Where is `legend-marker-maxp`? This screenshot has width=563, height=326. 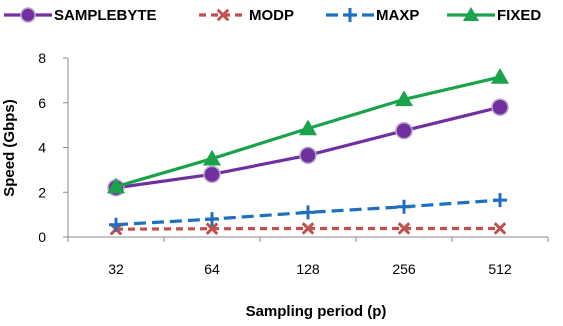
legend-marker-maxp is located at coordinates (350, 15).